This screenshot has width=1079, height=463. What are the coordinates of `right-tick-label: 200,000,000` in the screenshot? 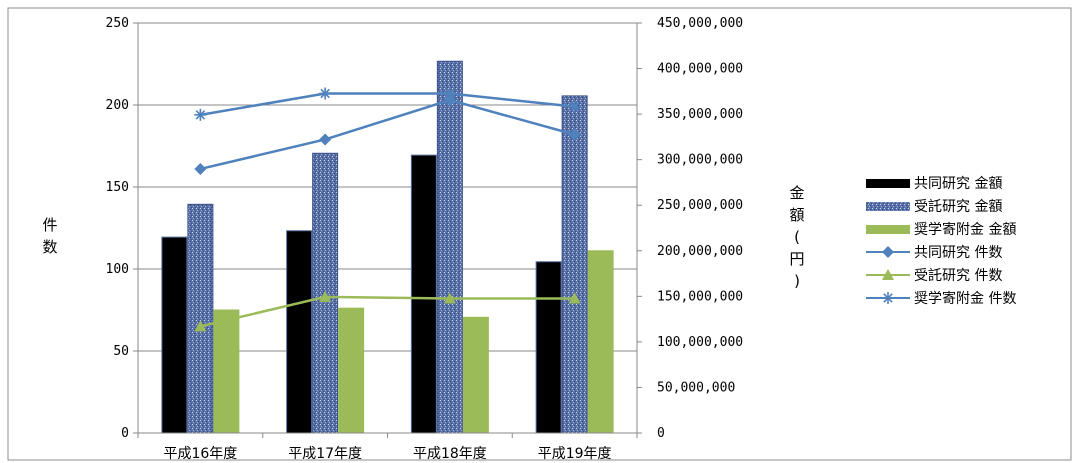 It's located at (700, 251).